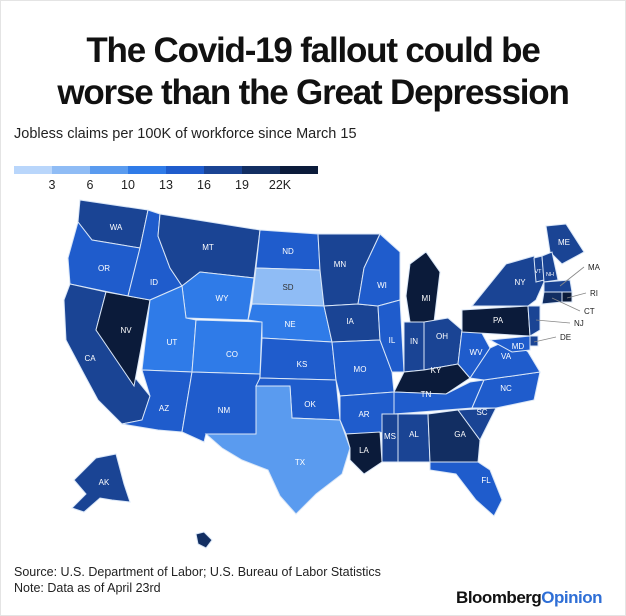 The image size is (626, 616). What do you see at coordinates (223, 298) in the screenshot?
I see `state-label-wy: WY` at bounding box center [223, 298].